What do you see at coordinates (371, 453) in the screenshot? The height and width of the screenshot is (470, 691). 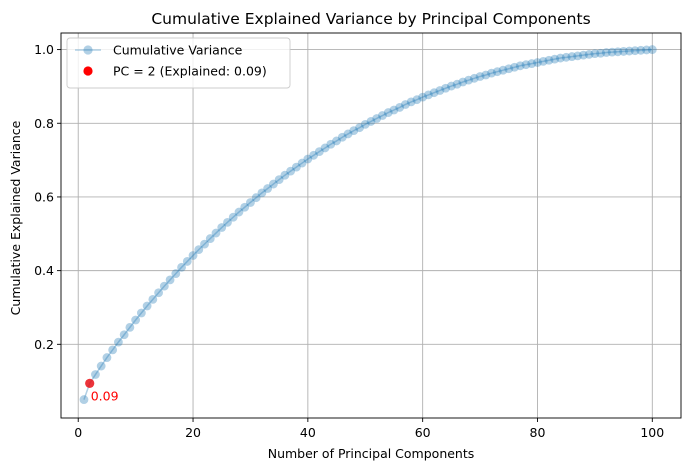 I see `x-axis-label: Number of Principal Components` at bounding box center [371, 453].